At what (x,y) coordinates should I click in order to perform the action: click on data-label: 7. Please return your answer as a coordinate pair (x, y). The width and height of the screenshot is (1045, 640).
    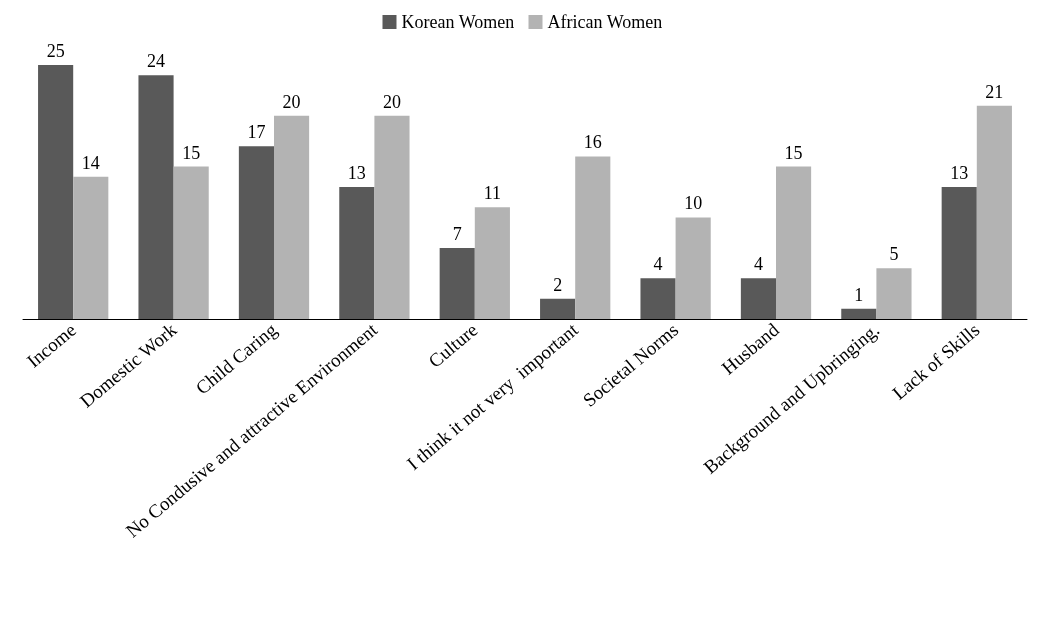
    Looking at the image, I should click on (457, 233).